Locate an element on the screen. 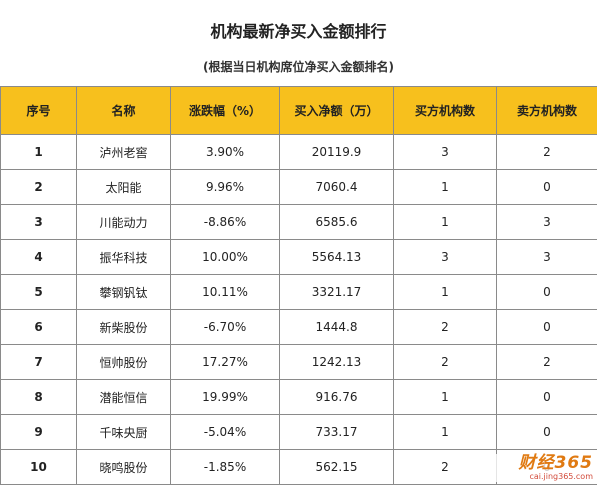 This screenshot has height=485, width=597. cell-name: 晓鸣股份 is located at coordinates (124, 467).